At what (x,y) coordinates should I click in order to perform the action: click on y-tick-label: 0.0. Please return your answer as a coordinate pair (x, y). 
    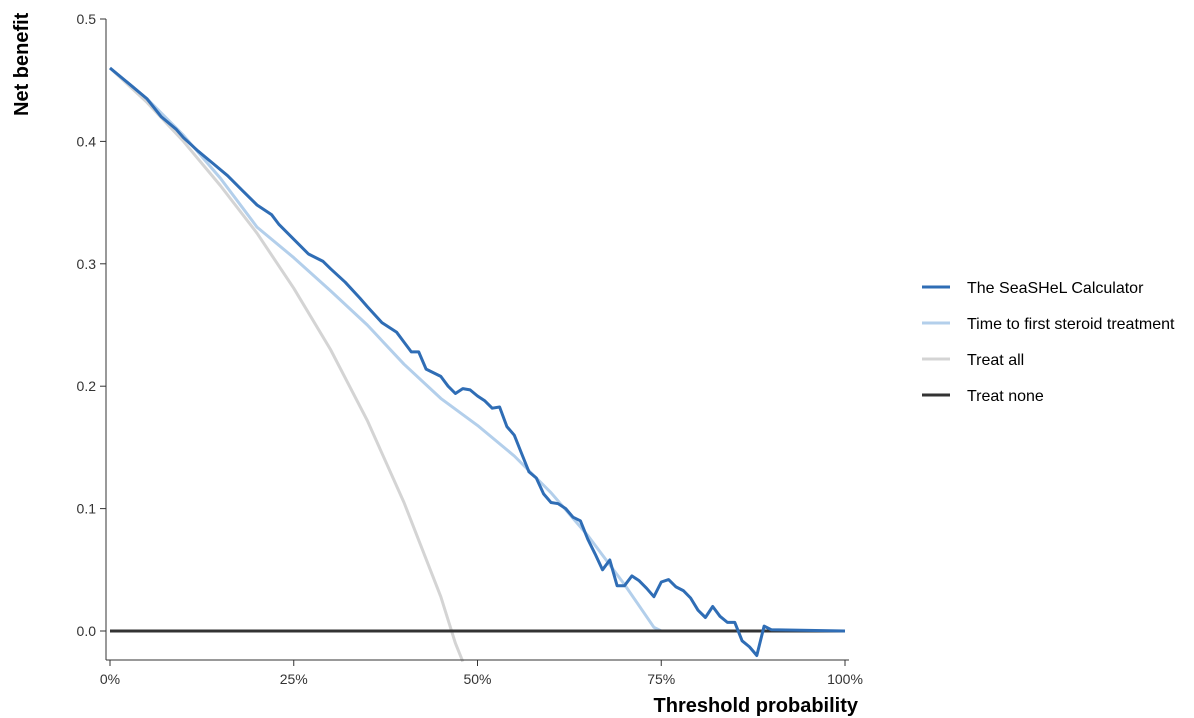
    Looking at the image, I should click on (87, 631).